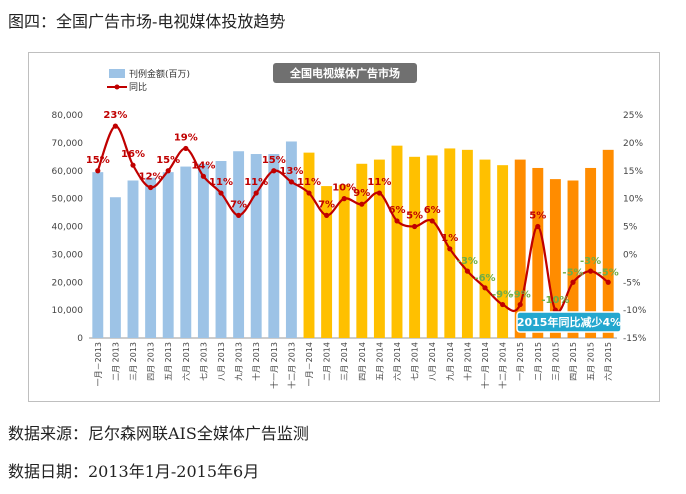 The image size is (686, 494). What do you see at coordinates (344, 361) in the screenshot?
I see `x-tick-label: 三月 2014` at bounding box center [344, 361].